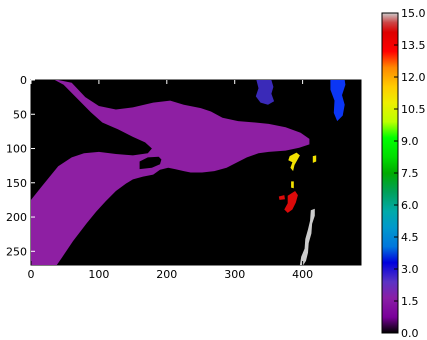 This screenshot has width=427, height=340. Describe the element at coordinates (16, 149) in the screenshot. I see `y-tick-label: 100` at that location.